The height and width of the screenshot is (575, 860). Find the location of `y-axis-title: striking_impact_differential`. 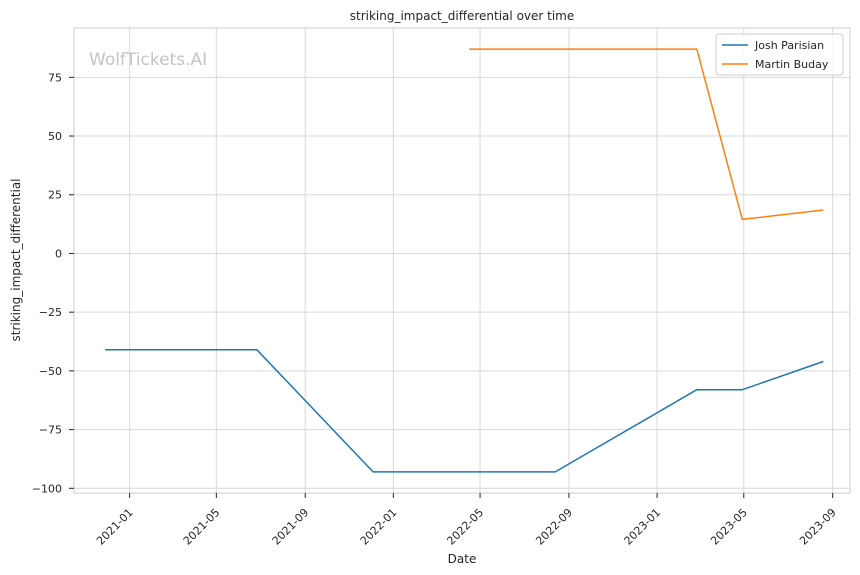

y-axis-title: striking_impact_differential is located at coordinates (16, 259).